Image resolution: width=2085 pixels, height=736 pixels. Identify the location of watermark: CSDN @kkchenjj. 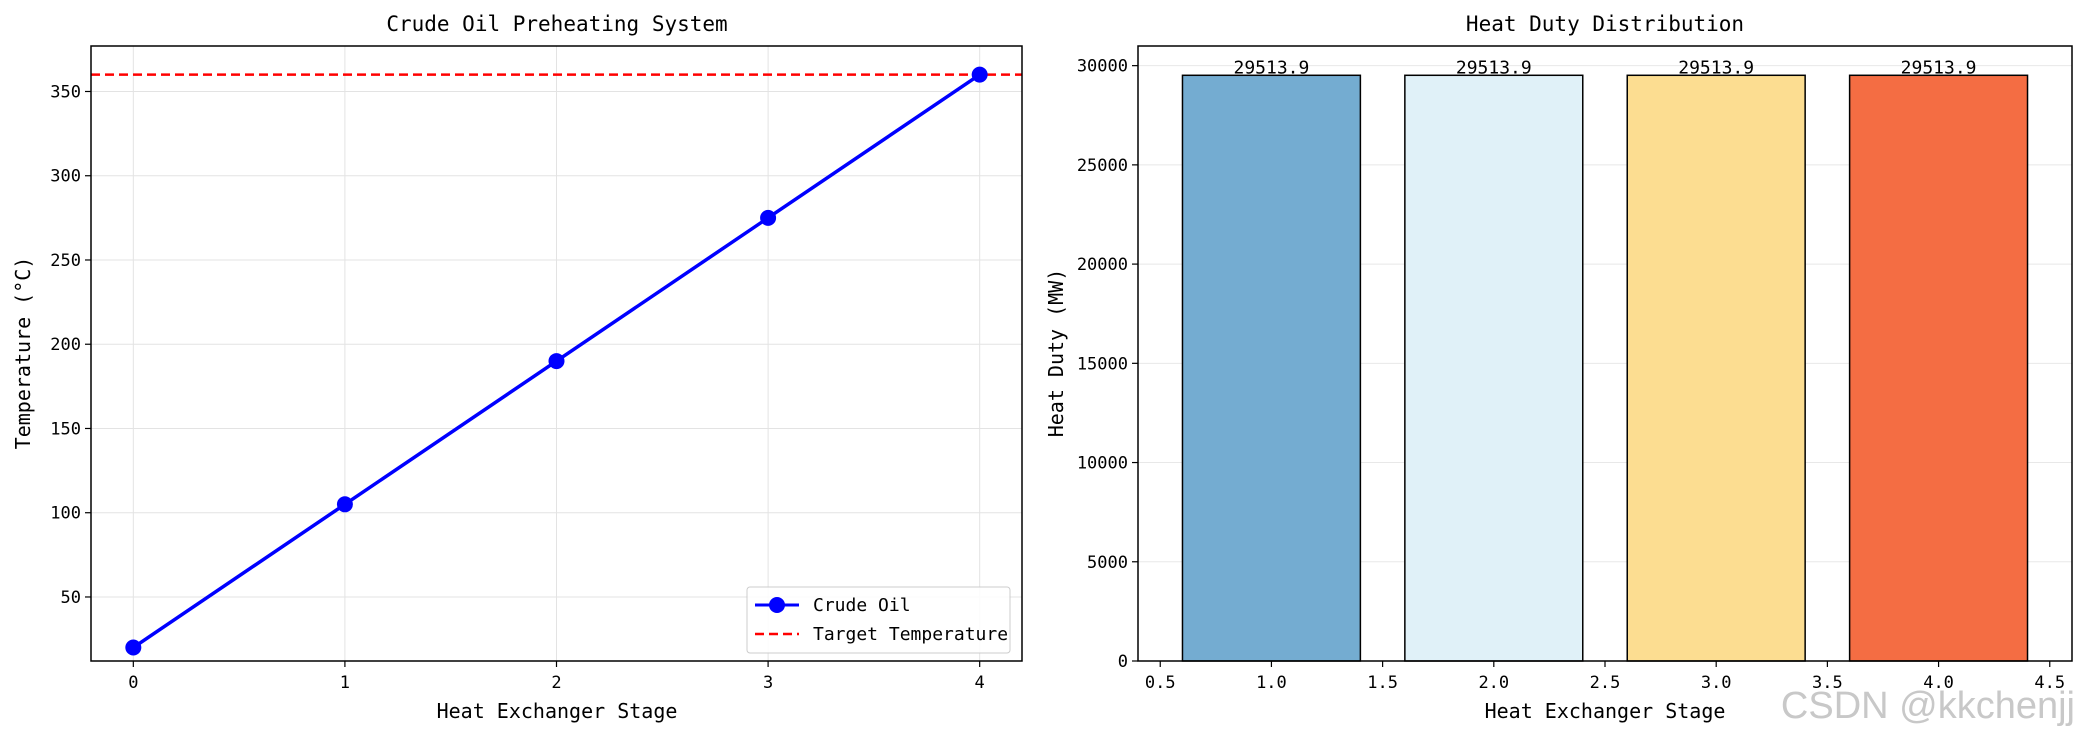
(1928, 706).